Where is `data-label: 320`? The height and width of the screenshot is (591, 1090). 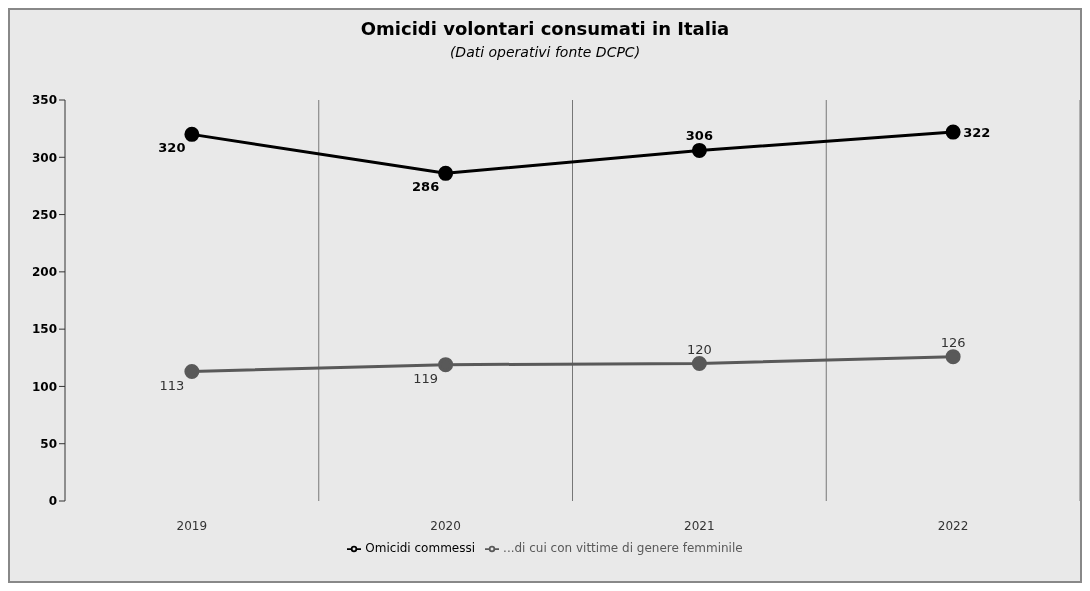 data-label: 320 is located at coordinates (172, 148).